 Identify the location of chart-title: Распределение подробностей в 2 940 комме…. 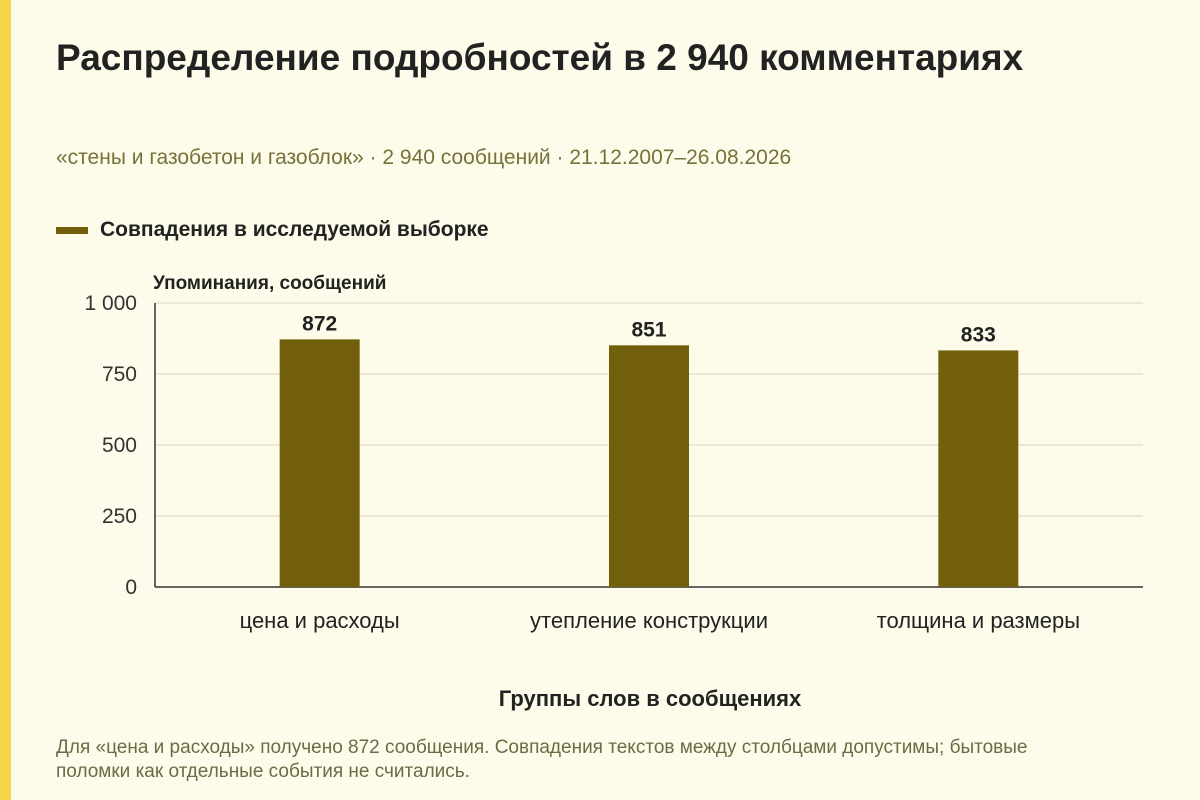
(540, 57).